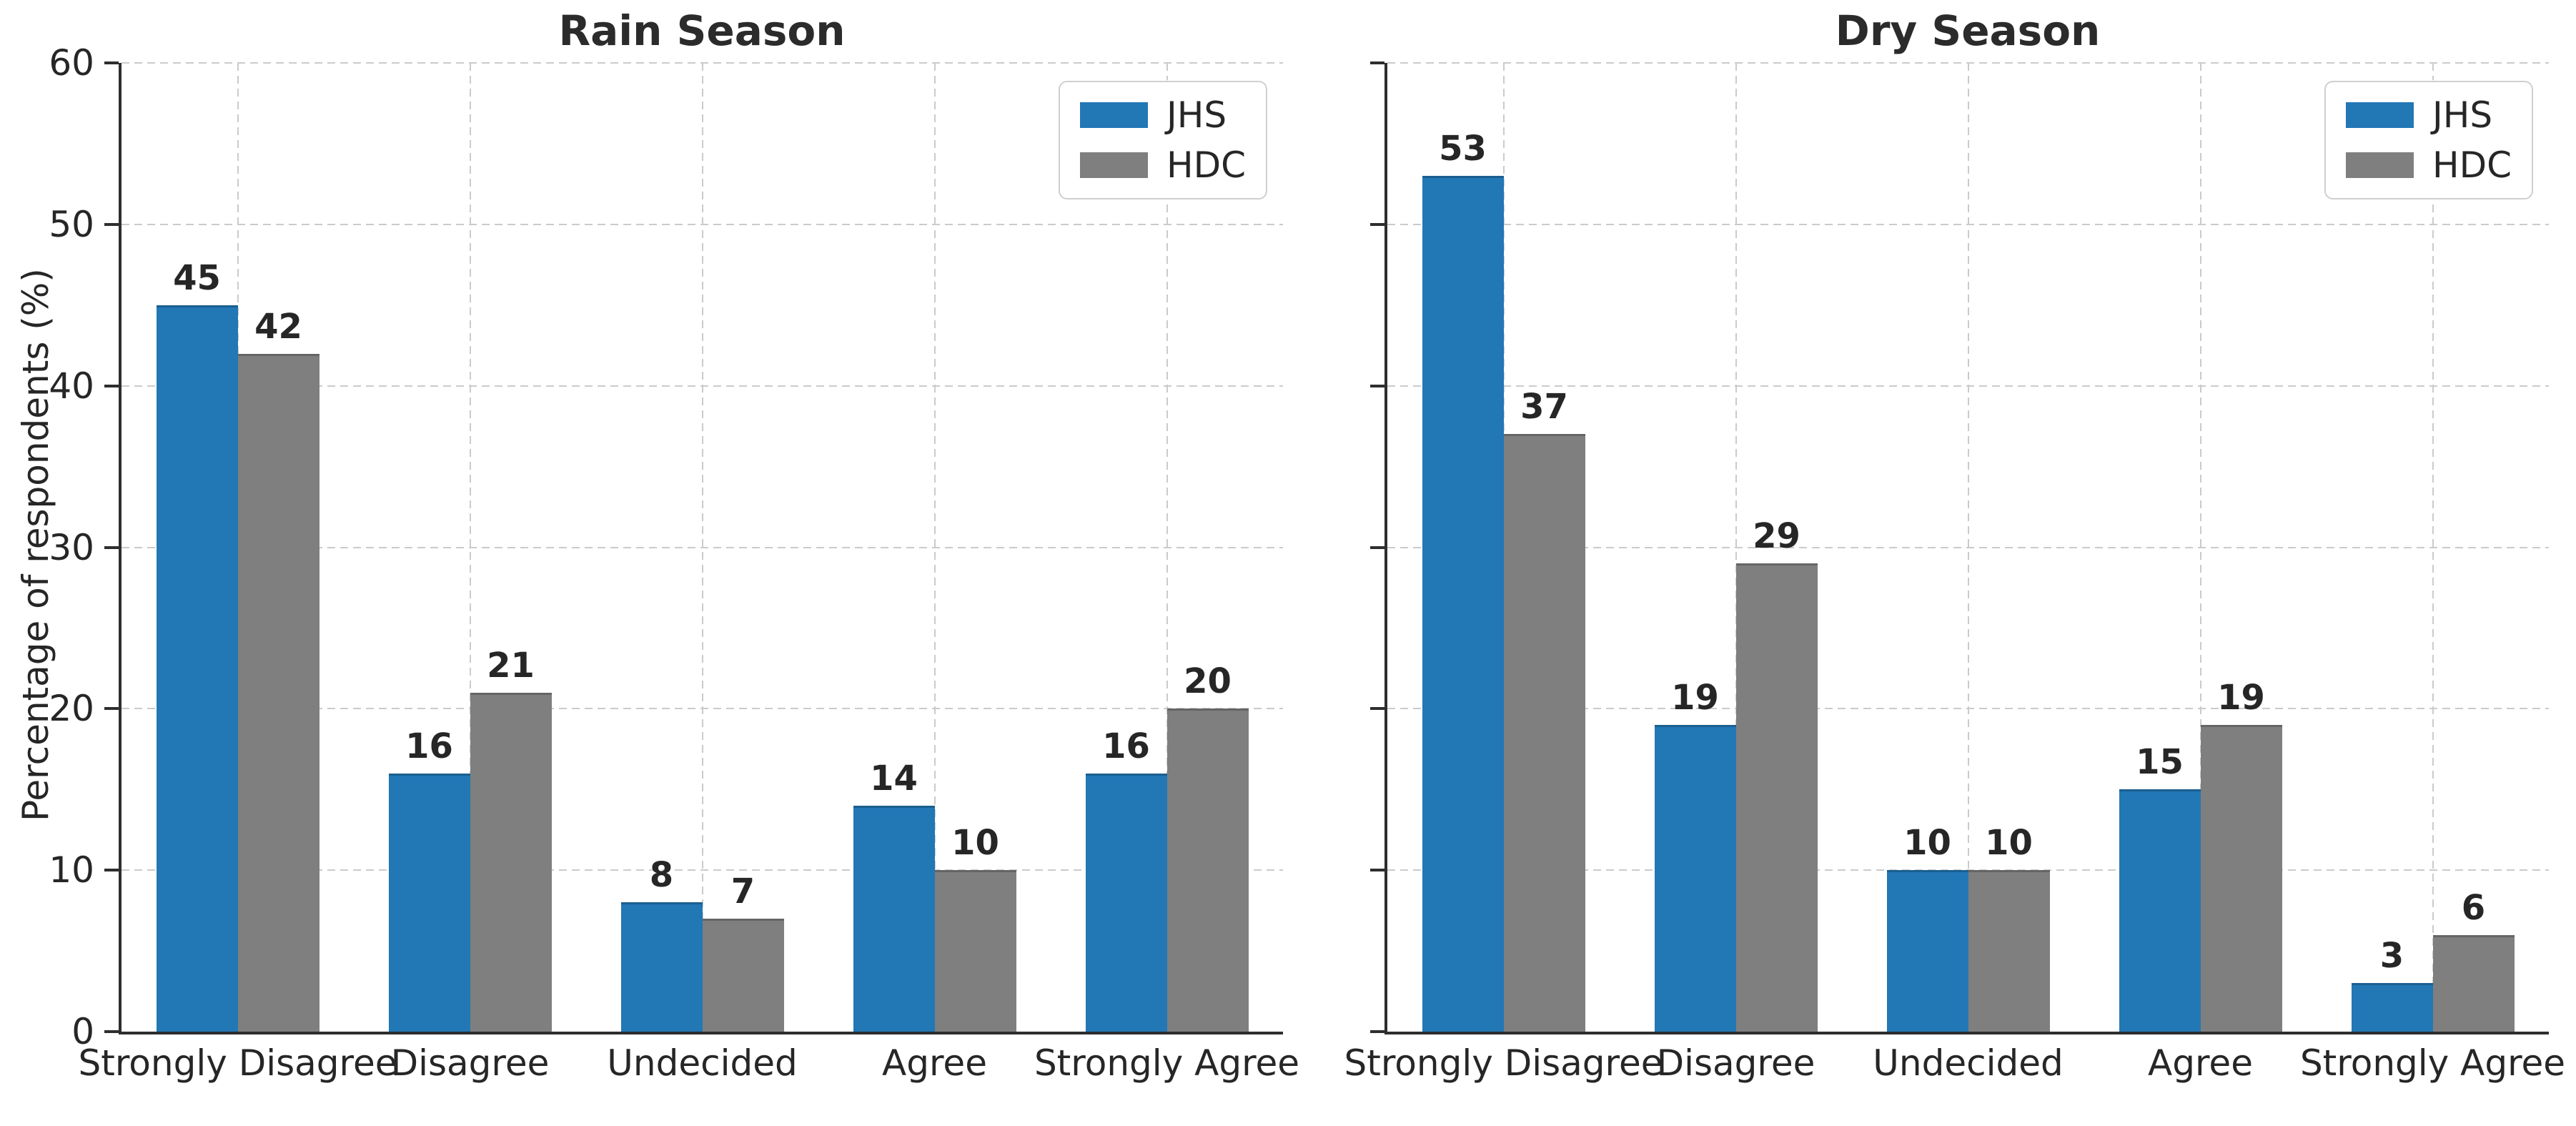 This screenshot has width=2576, height=1126. I want to click on y-tick-label-60: 60, so click(72, 63).